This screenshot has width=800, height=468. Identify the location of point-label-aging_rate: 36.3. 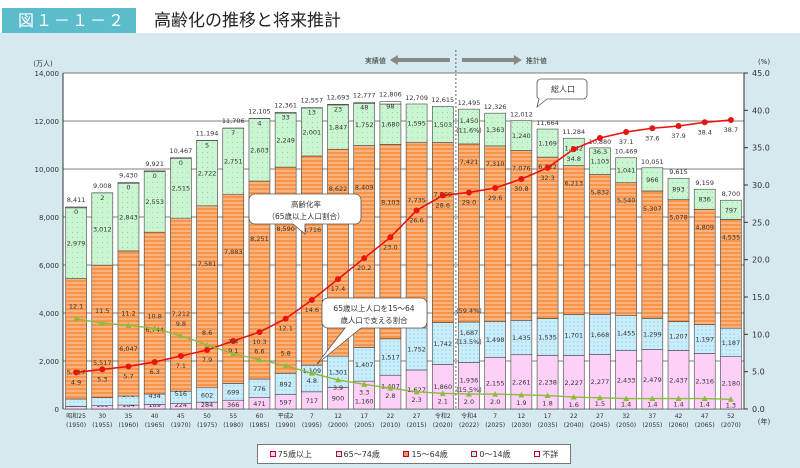
(600, 152).